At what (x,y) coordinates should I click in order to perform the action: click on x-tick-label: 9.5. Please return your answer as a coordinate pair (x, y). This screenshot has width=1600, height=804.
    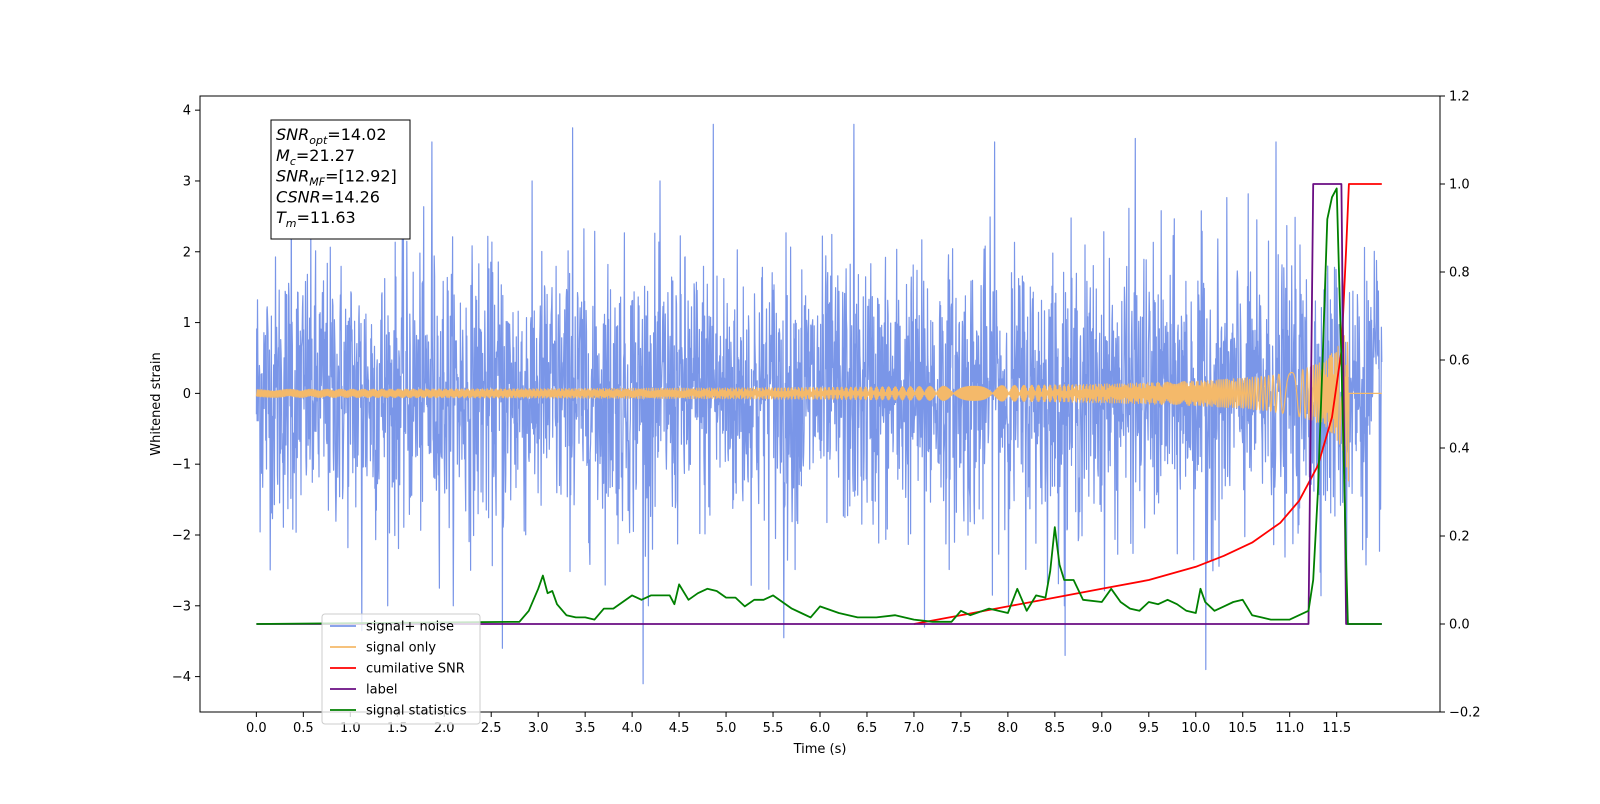
    Looking at the image, I should click on (1148, 728).